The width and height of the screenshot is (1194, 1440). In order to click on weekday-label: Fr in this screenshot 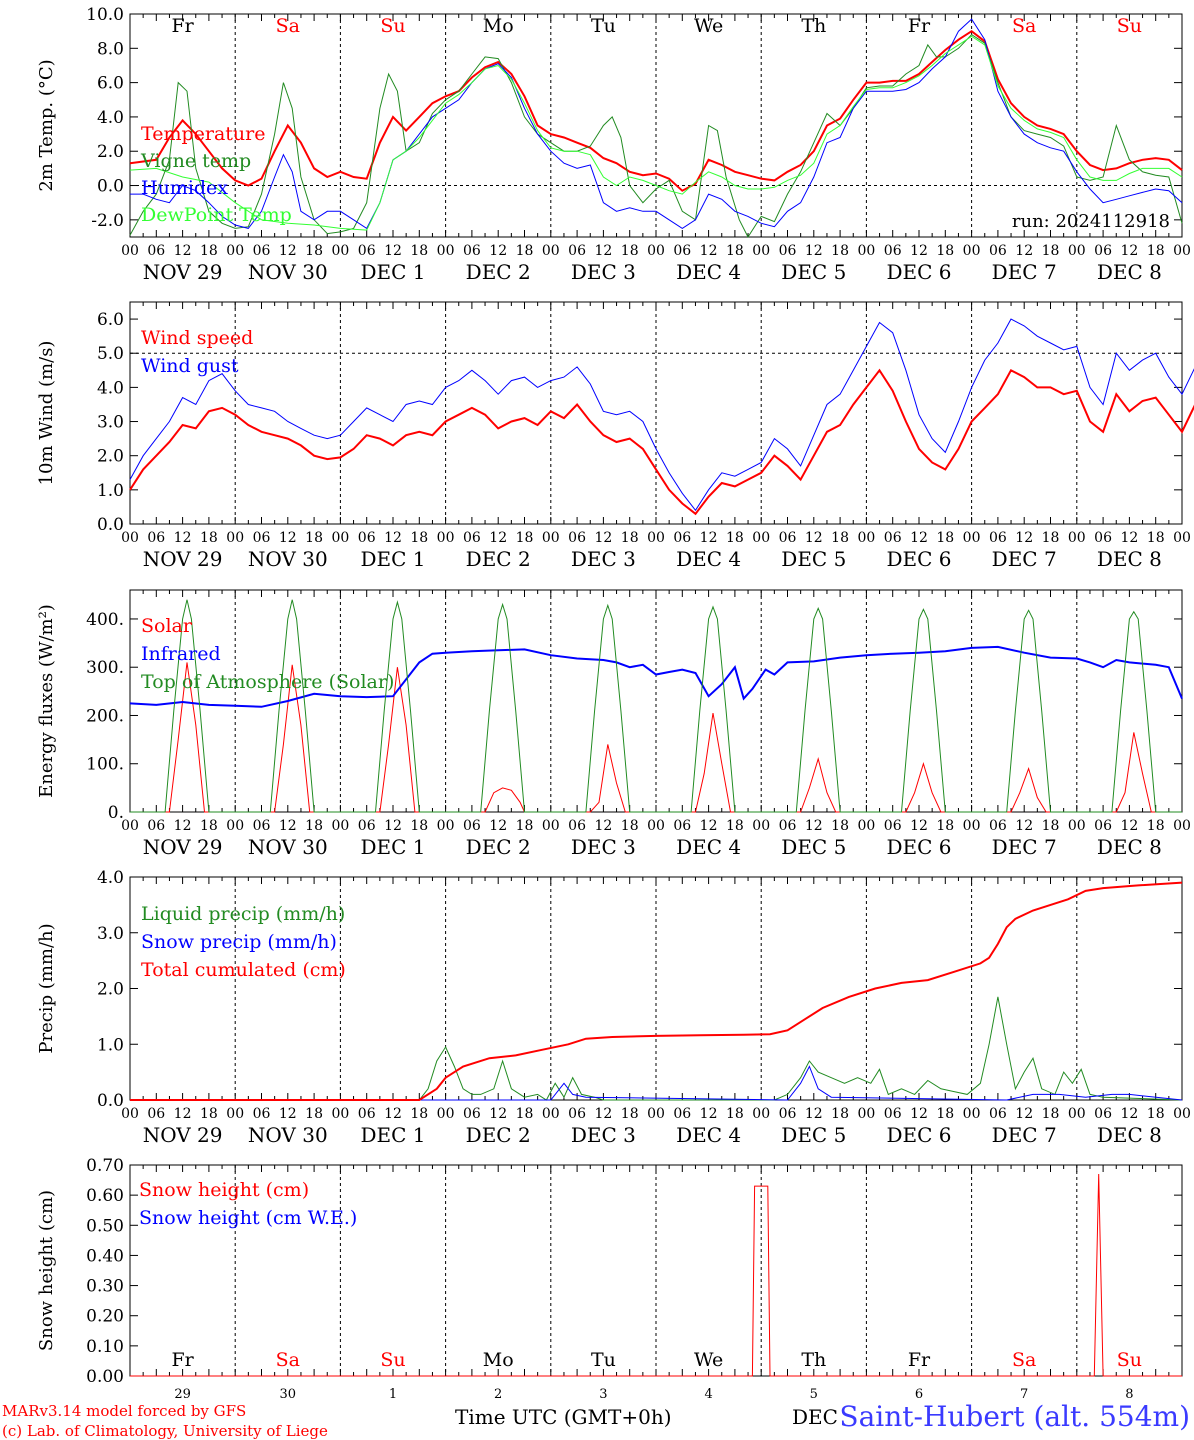, I will do `click(182, 26)`.